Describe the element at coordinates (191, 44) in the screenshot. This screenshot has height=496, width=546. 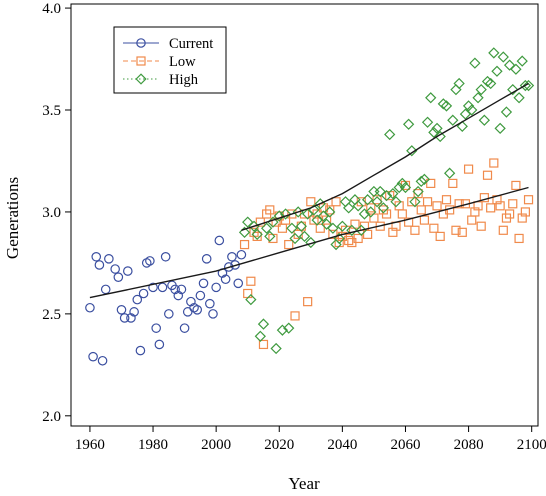
I see `legend-label-current: Current` at that location.